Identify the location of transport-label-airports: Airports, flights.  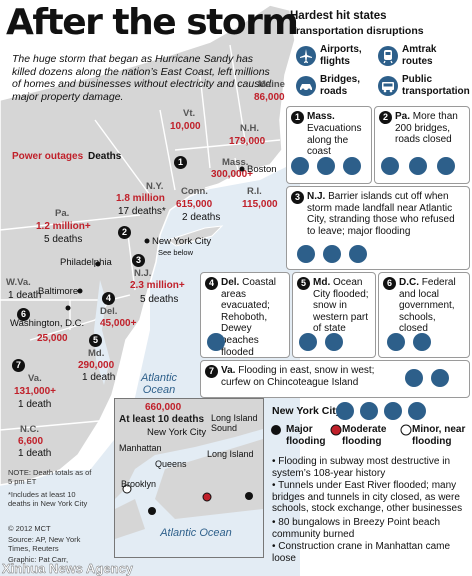
(341, 55).